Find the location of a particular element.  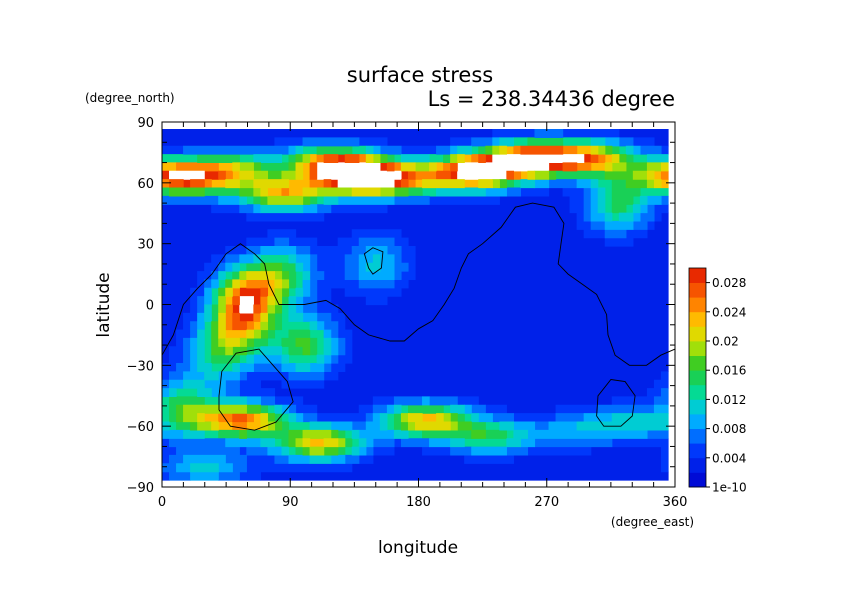

y-tick-label: 30 is located at coordinates (145, 245).